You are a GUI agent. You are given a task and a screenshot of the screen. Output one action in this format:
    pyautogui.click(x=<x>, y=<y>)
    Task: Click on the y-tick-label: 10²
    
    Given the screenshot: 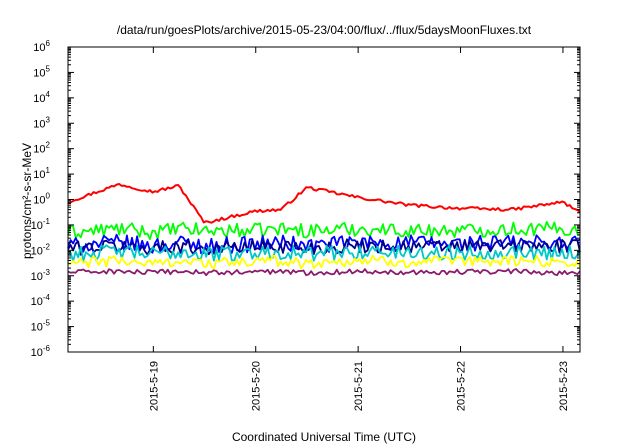 What is the action you would take?
    pyautogui.click(x=41, y=148)
    